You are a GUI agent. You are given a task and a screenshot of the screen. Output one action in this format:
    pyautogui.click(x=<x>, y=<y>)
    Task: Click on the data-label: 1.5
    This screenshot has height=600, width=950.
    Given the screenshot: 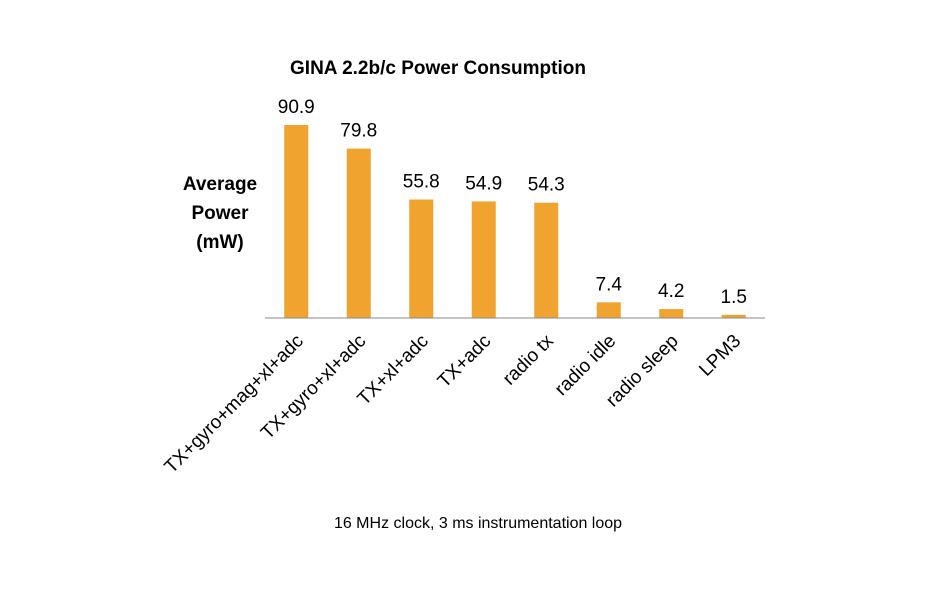 What is the action you would take?
    pyautogui.click(x=734, y=297)
    